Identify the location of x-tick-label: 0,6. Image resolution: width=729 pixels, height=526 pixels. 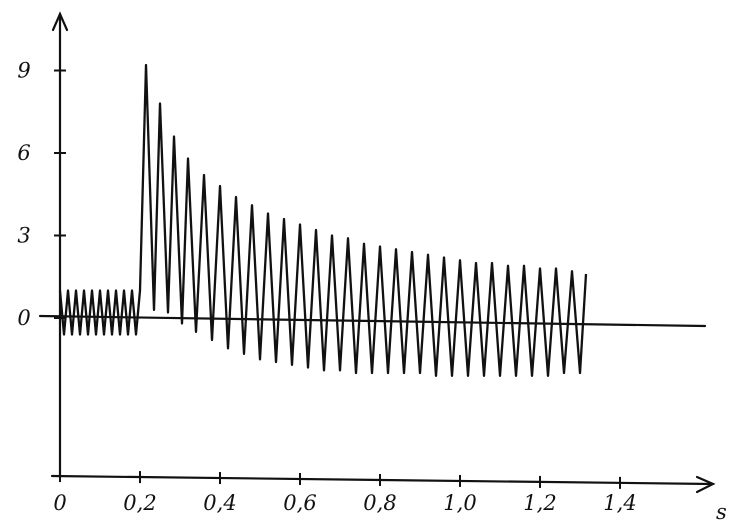
(299, 503).